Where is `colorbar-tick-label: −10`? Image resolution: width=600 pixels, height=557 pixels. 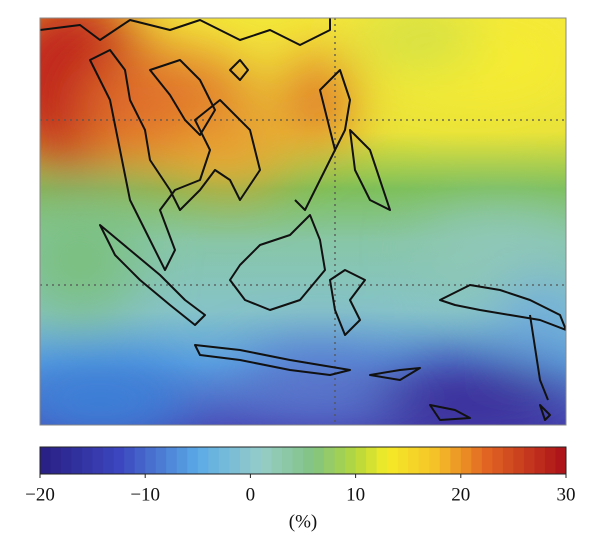 colorbar-tick-label: −10 is located at coordinates (145, 494).